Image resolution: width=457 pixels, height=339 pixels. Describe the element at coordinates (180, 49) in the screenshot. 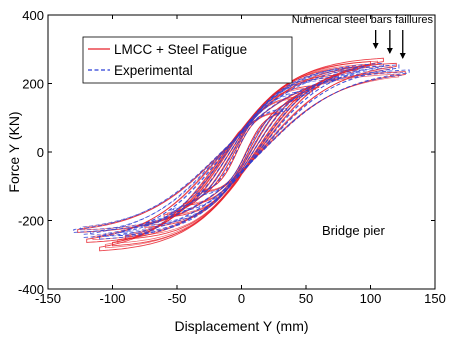

I see `legend-label-numerical: LMCC + Steel Fatigue` at that location.